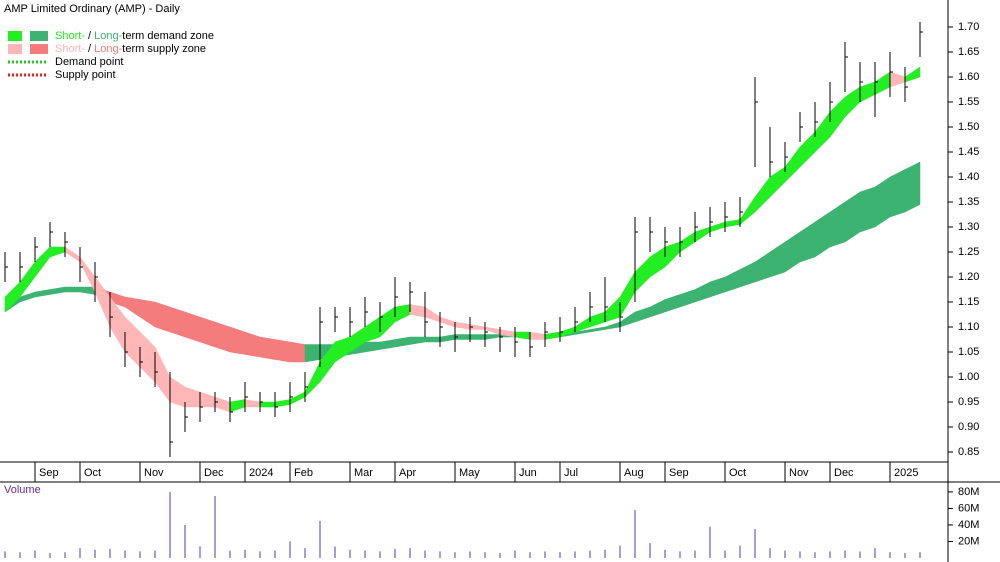 Image resolution: width=1000 pixels, height=562 pixels. I want to click on legend-label: Short- / Long-term demand zone, so click(134, 36).